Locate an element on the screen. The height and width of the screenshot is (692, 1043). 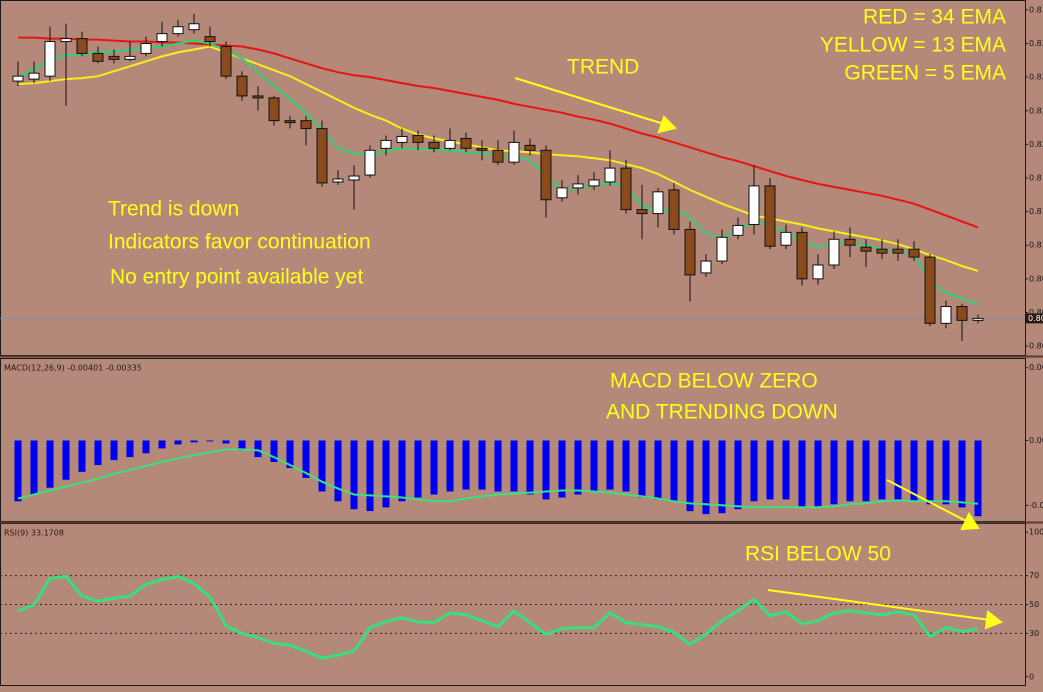
trend-arrow is located at coordinates (589, 101).